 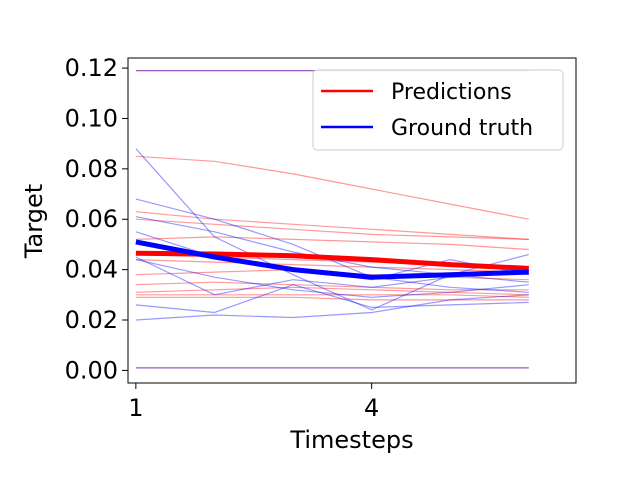 I want to click on y-tick-label: 0.02, so click(x=91, y=320).